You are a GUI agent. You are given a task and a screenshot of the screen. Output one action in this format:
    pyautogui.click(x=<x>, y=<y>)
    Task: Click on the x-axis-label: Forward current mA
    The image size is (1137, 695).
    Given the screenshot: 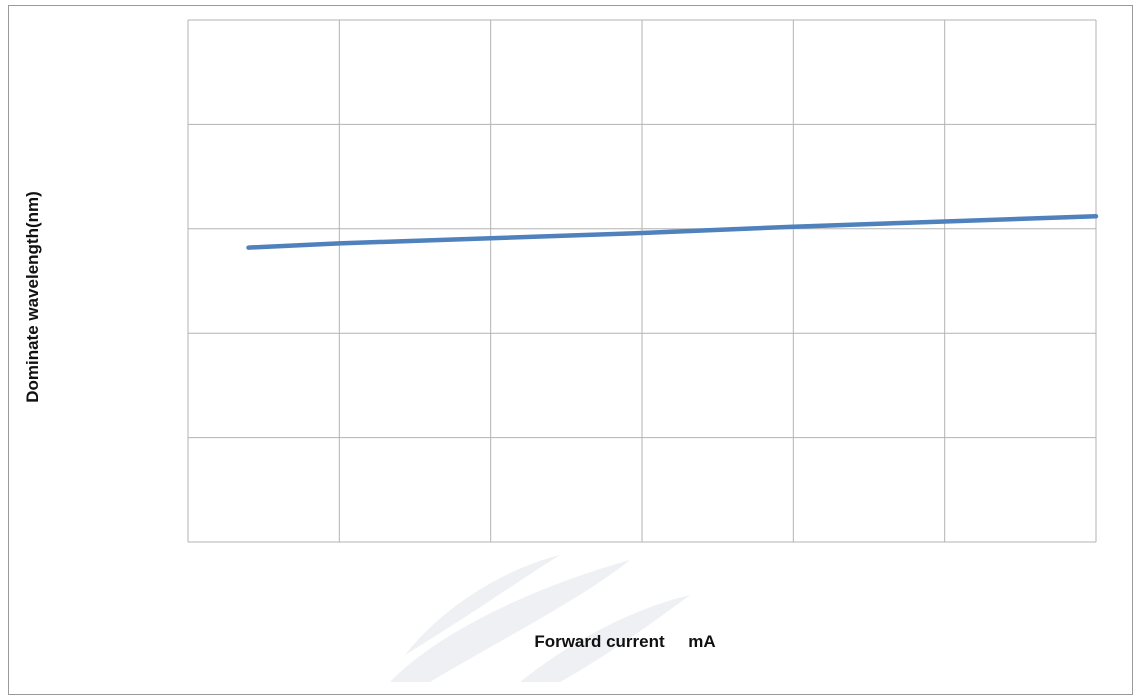 What is the action you would take?
    pyautogui.click(x=624, y=641)
    